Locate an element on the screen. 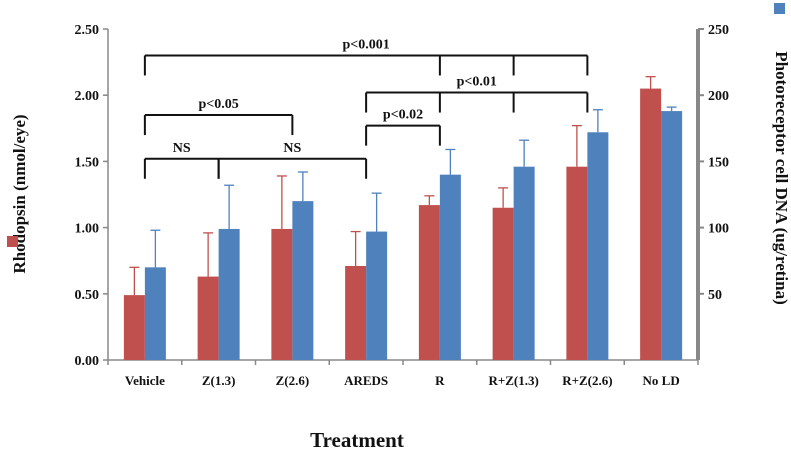  x-axis-title: Treatment is located at coordinates (357, 438).